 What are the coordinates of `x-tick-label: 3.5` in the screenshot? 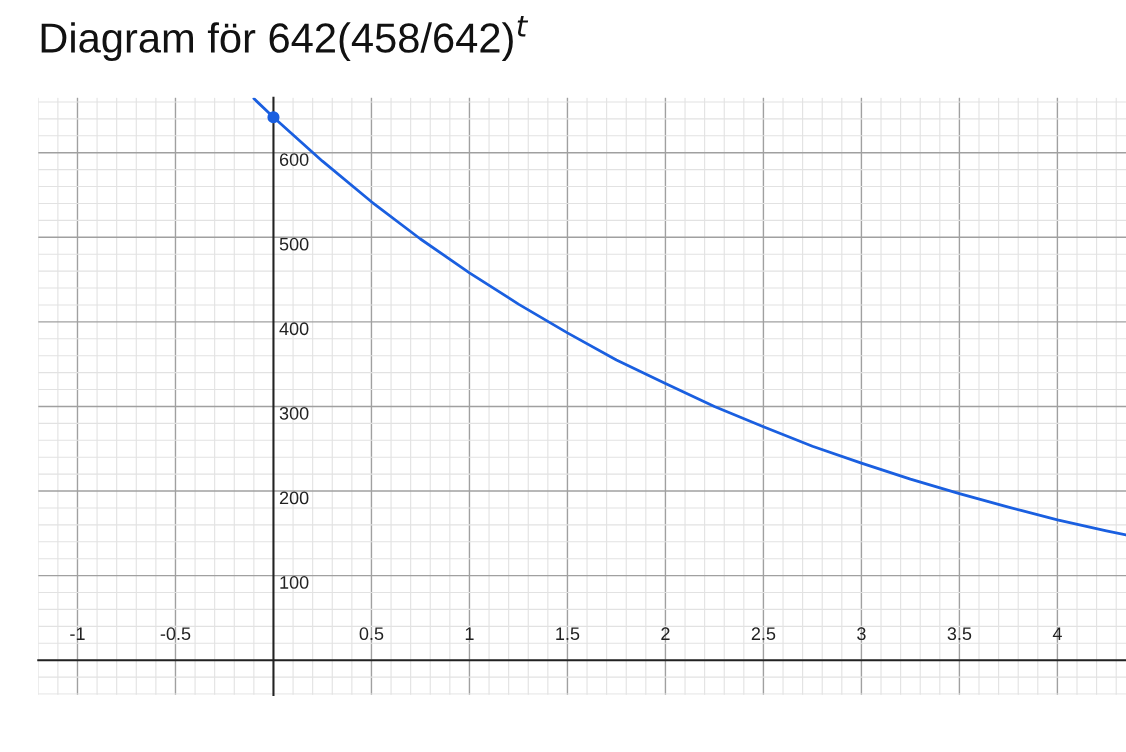 It's located at (959, 634).